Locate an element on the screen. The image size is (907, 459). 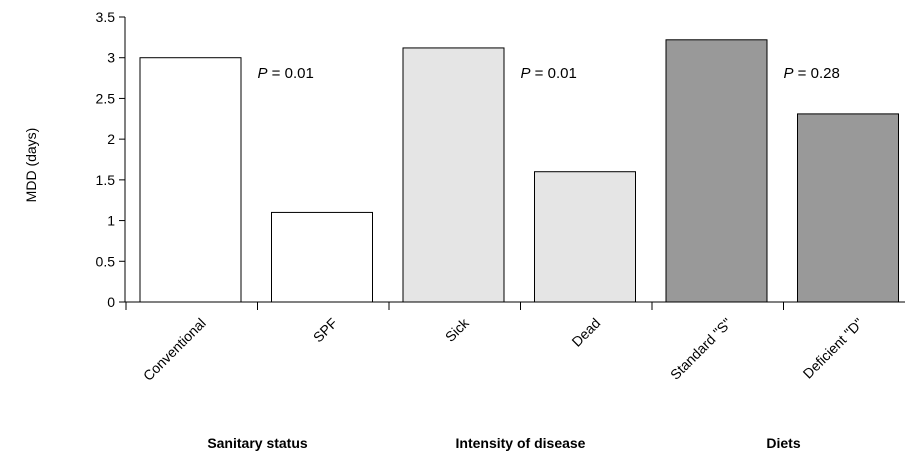
y-tick-label: 0.5 is located at coordinates (106, 261).